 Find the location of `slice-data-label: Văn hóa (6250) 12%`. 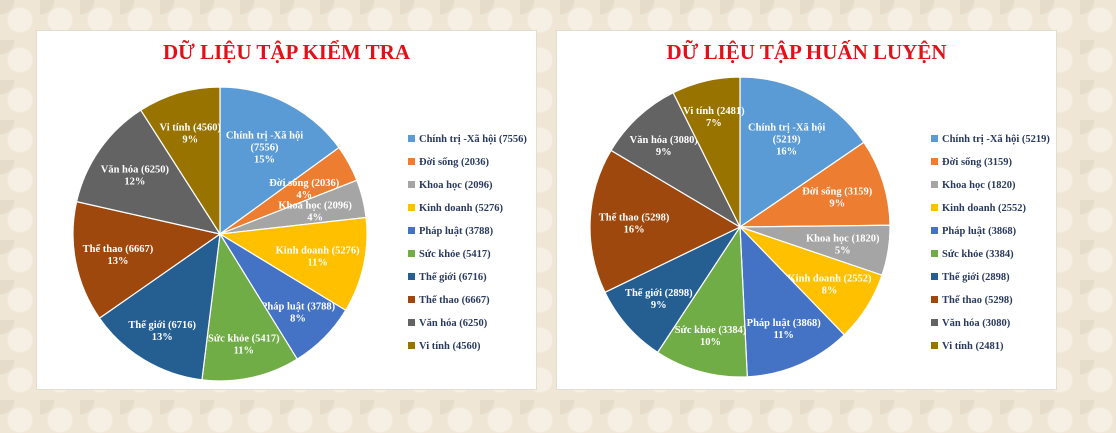

slice-data-label: Văn hóa (6250) 12% is located at coordinates (135, 175).